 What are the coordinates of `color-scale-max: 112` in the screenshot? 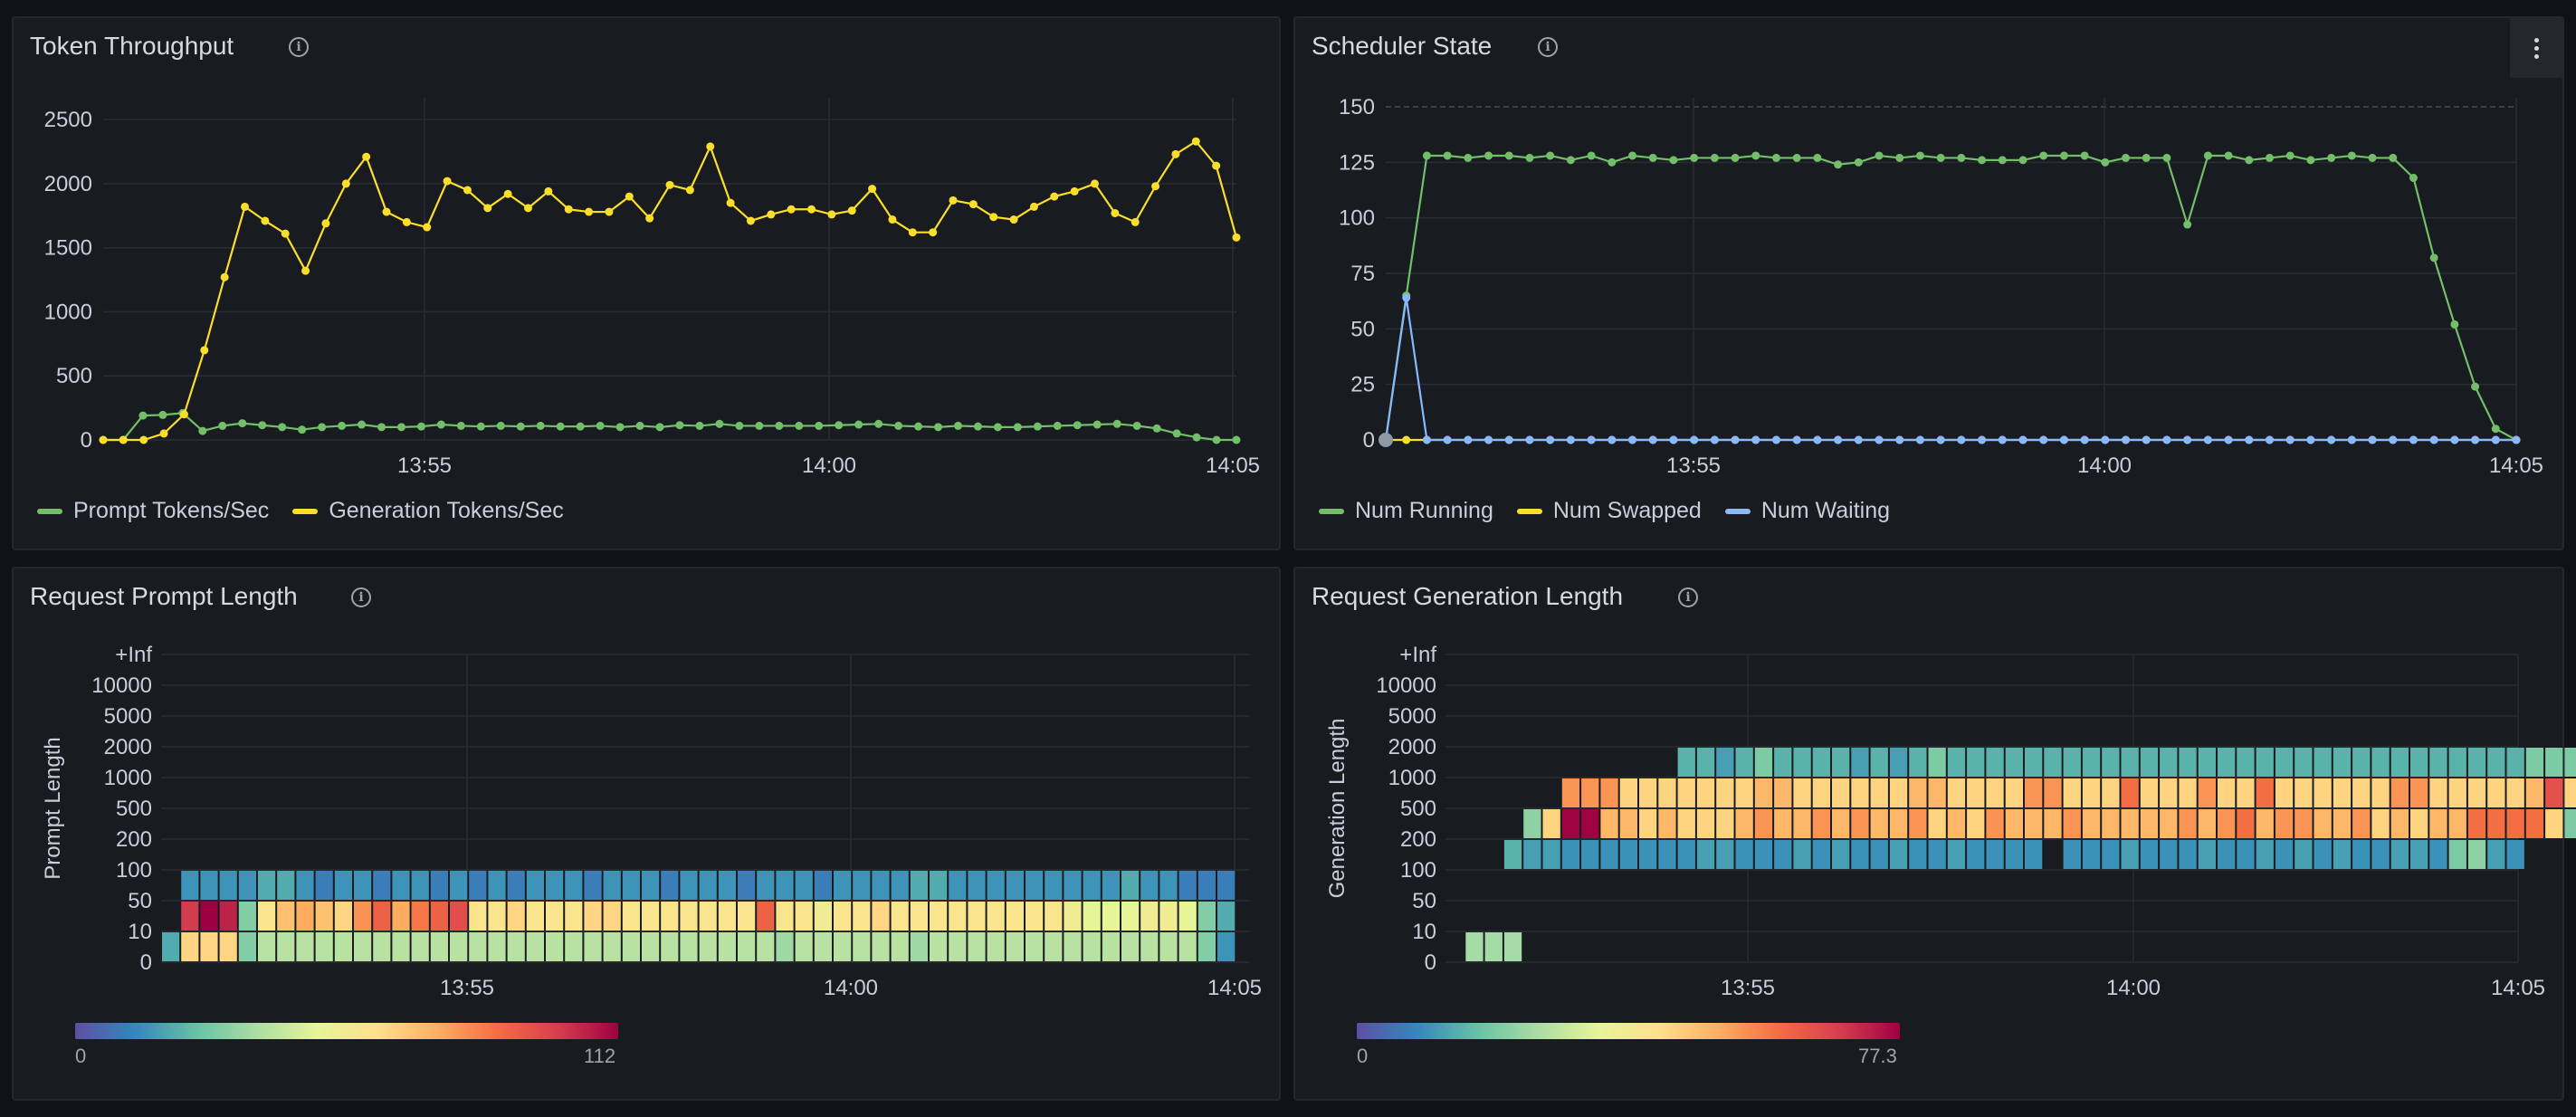 It's located at (600, 1056).